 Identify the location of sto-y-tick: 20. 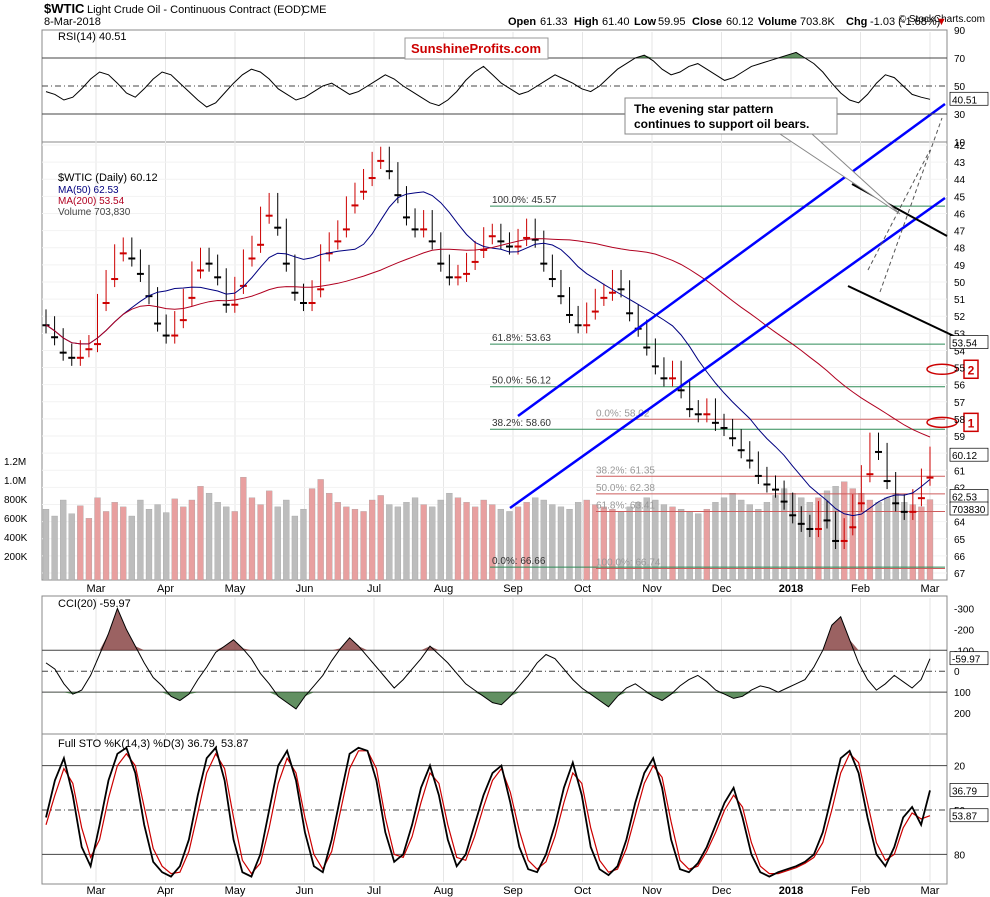
(960, 767).